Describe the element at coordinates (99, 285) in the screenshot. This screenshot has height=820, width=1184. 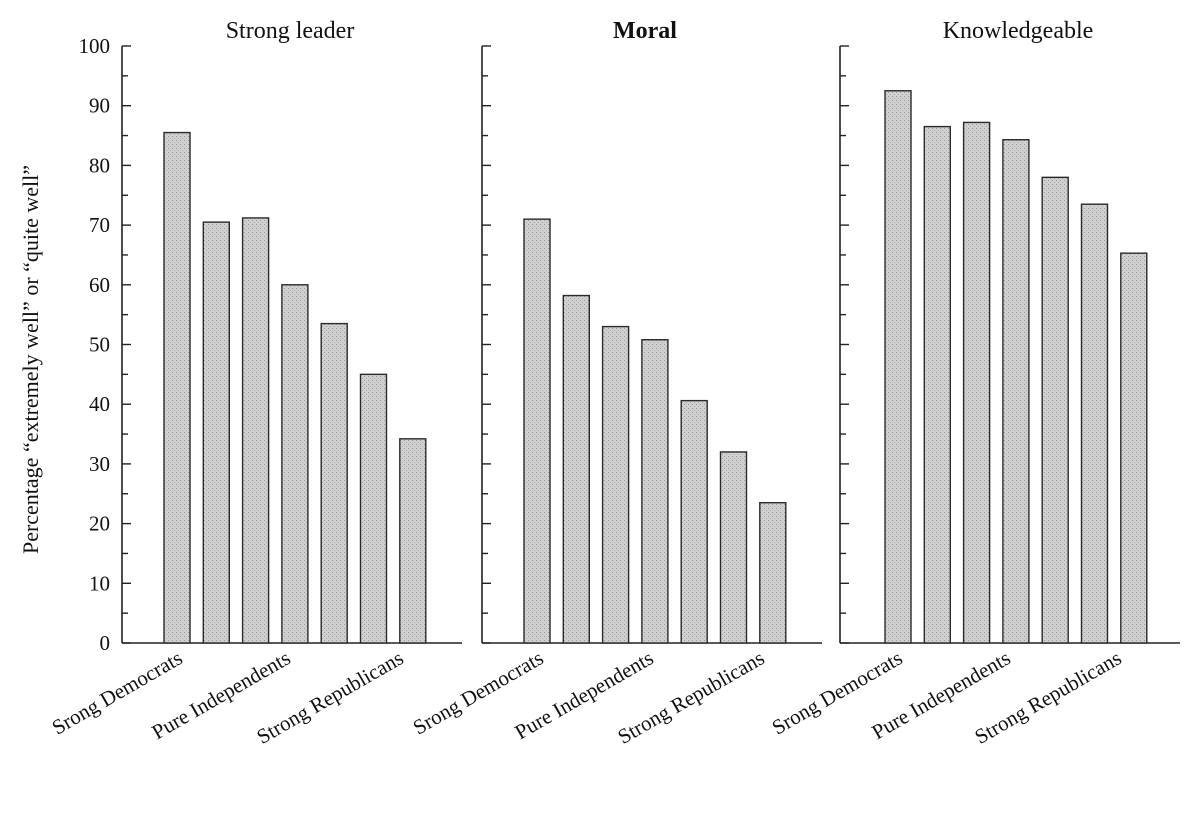
I see `y-tick-label: 60` at that location.